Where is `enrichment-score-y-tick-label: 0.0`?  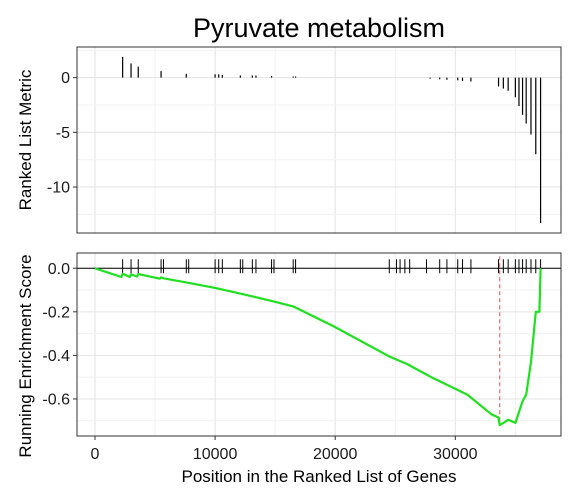
enrichment-score-y-tick-label: 0.0 is located at coordinates (59, 269).